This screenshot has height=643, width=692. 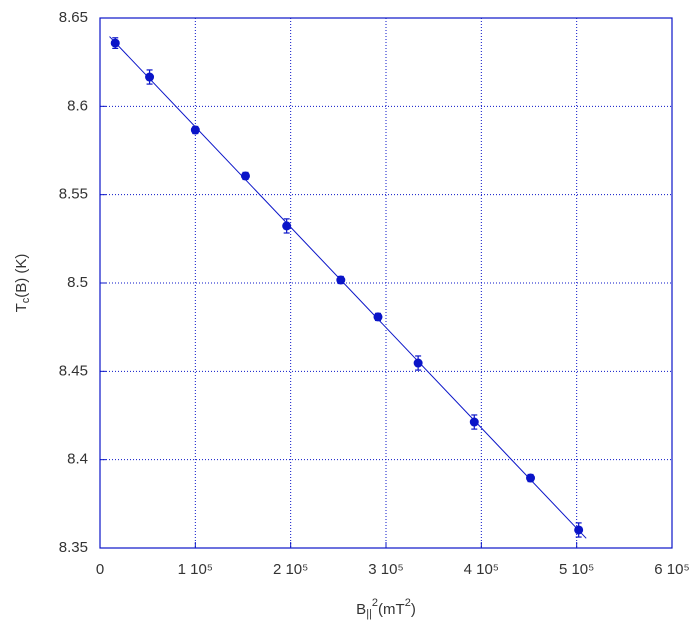 I want to click on xlabel-part: B, so click(x=361, y=609).